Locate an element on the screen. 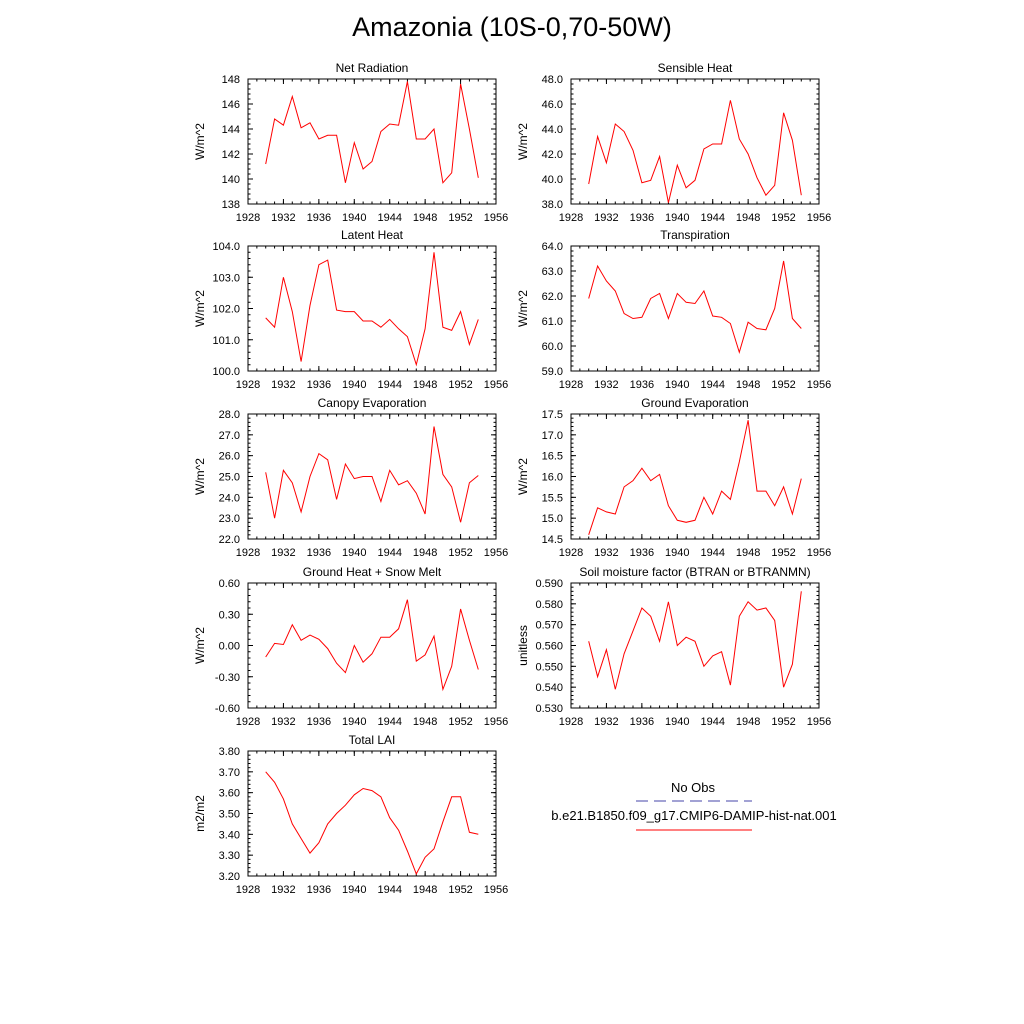 Image resolution: width=1024 pixels, height=1024 pixels. plot-frame is located at coordinates (695, 308).